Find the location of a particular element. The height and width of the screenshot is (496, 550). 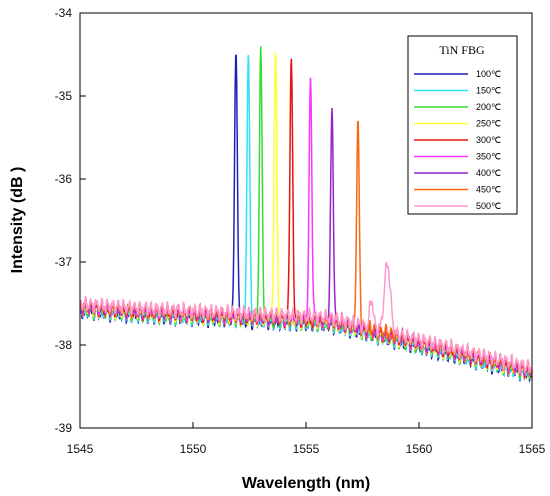

legend-box is located at coordinates (462, 125).